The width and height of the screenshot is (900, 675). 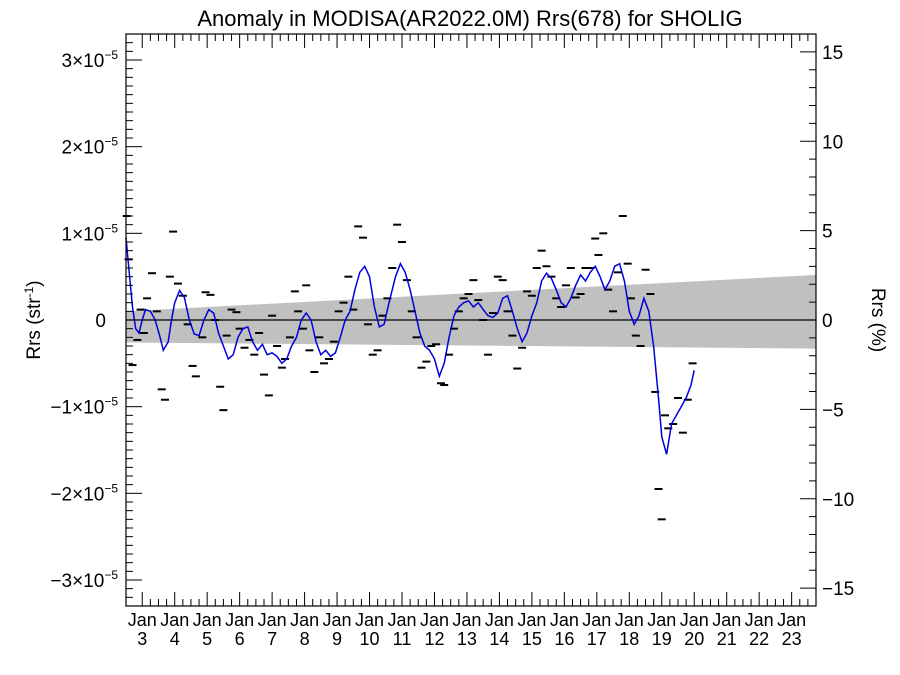 I want to click on left-tick-mantissa: −3×10, so click(x=77, y=581).